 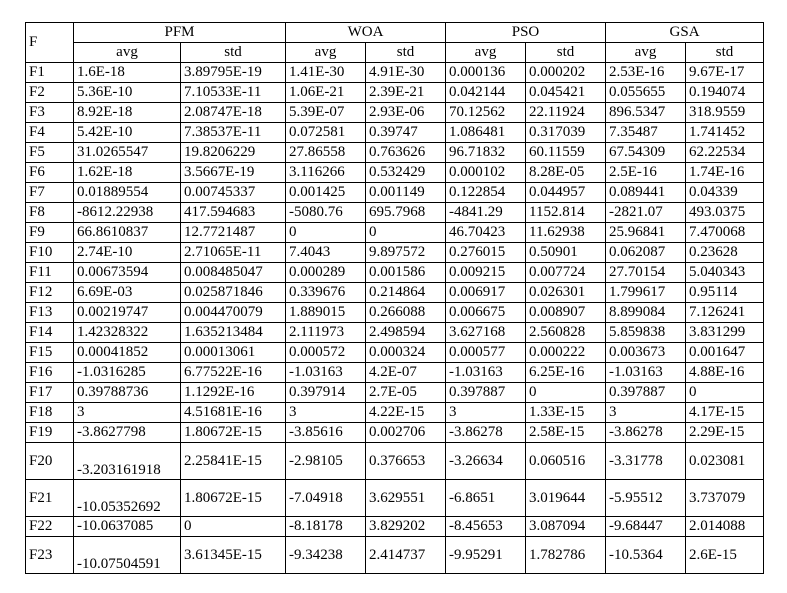 I want to click on value-cell: 5.39E-07, so click(x=325, y=112).